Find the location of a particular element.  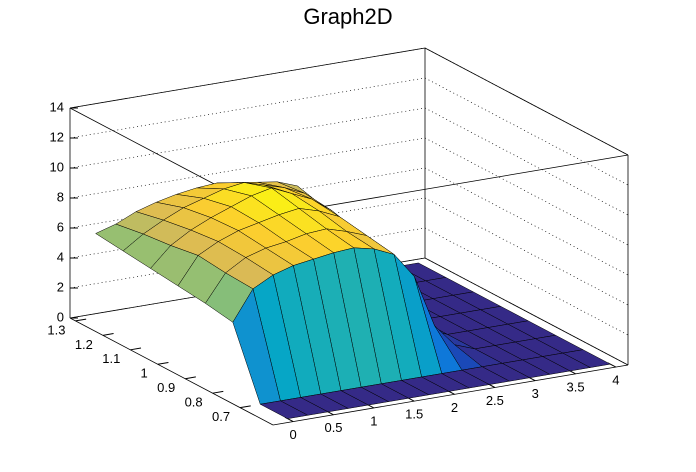

x-tick-label: 1 is located at coordinates (373, 420).